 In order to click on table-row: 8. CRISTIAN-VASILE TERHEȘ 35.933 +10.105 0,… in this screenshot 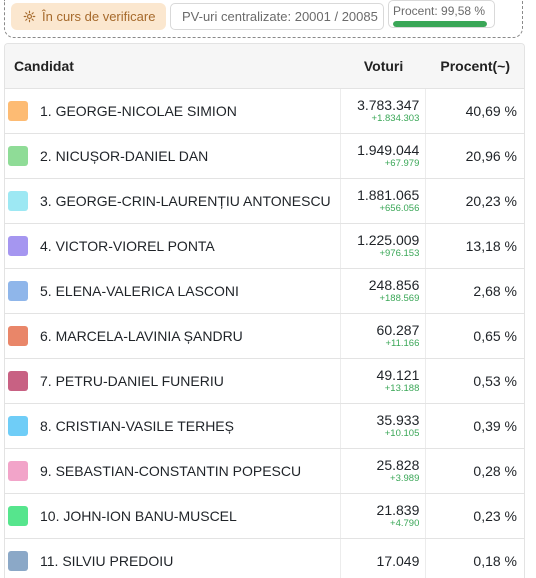, I will do `click(264, 426)`.